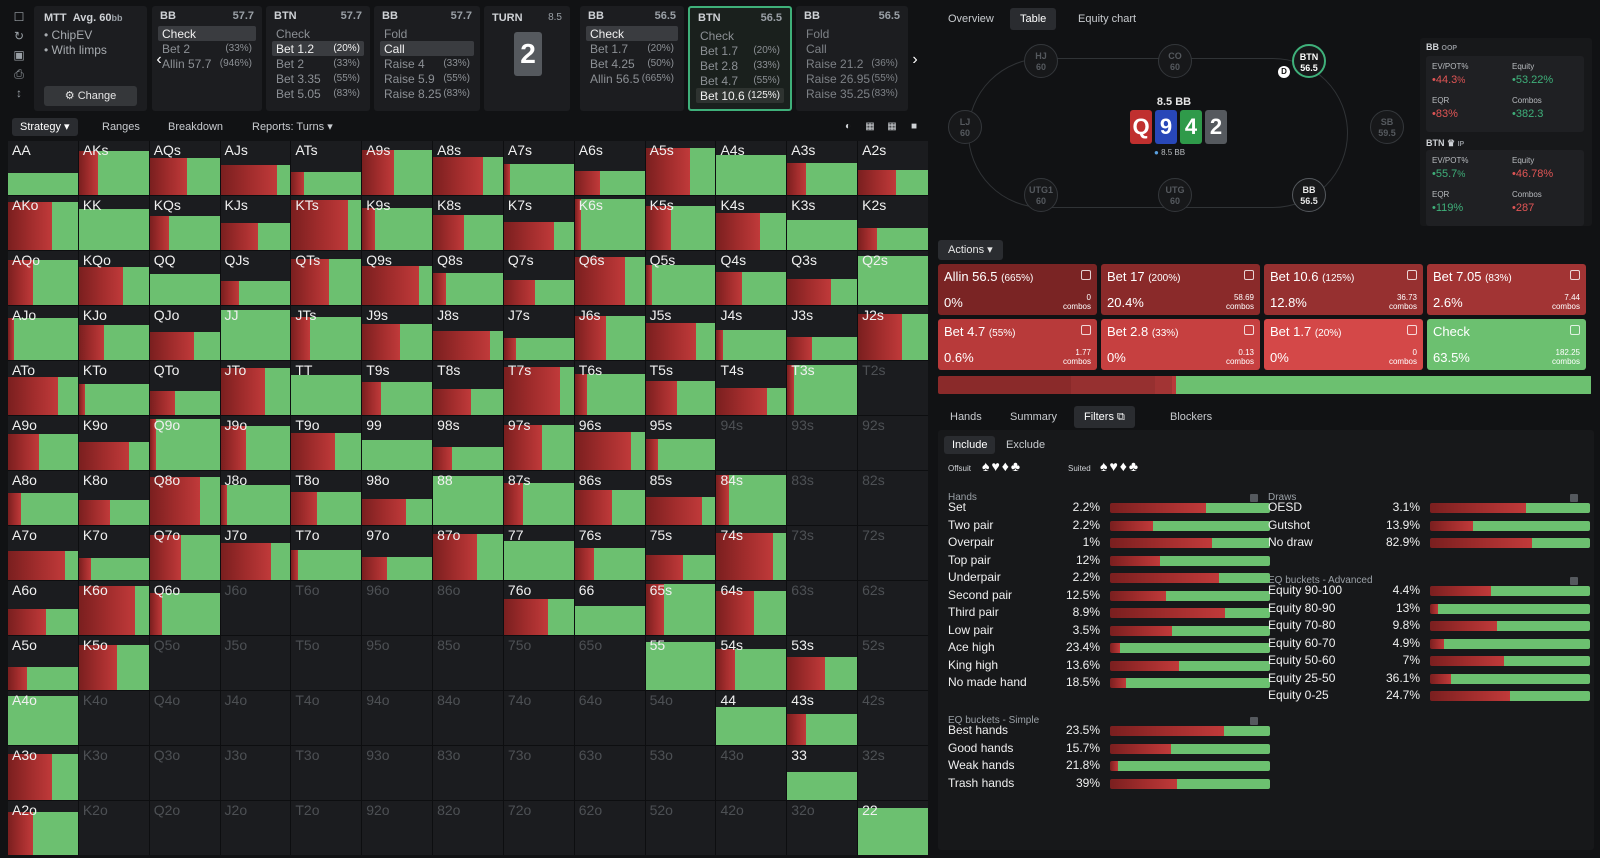 The image size is (1600, 858). What do you see at coordinates (468, 498) in the screenshot?
I see `hand-cell: 88` at bounding box center [468, 498].